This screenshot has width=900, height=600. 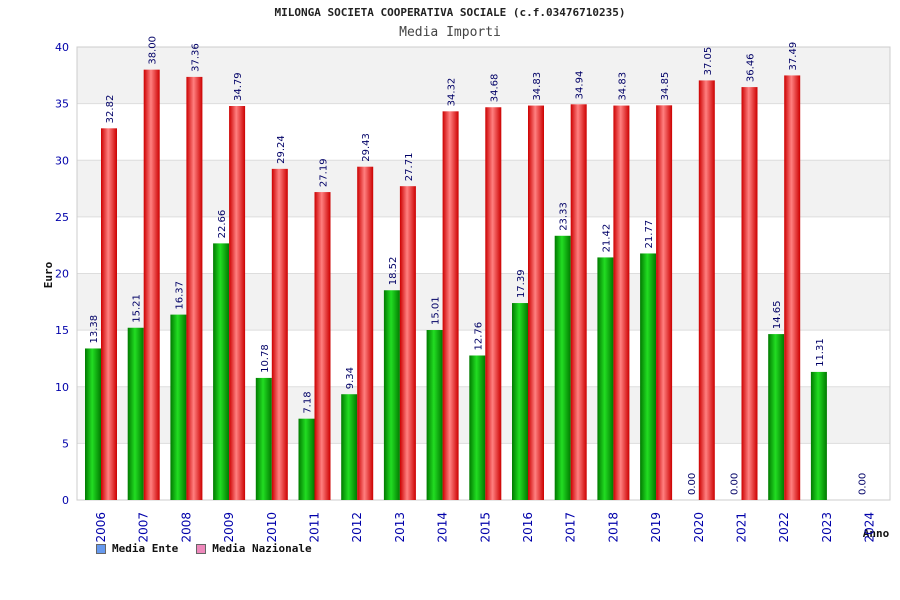 What do you see at coordinates (494, 88) in the screenshot?
I see `data-label: 34.68` at bounding box center [494, 88].